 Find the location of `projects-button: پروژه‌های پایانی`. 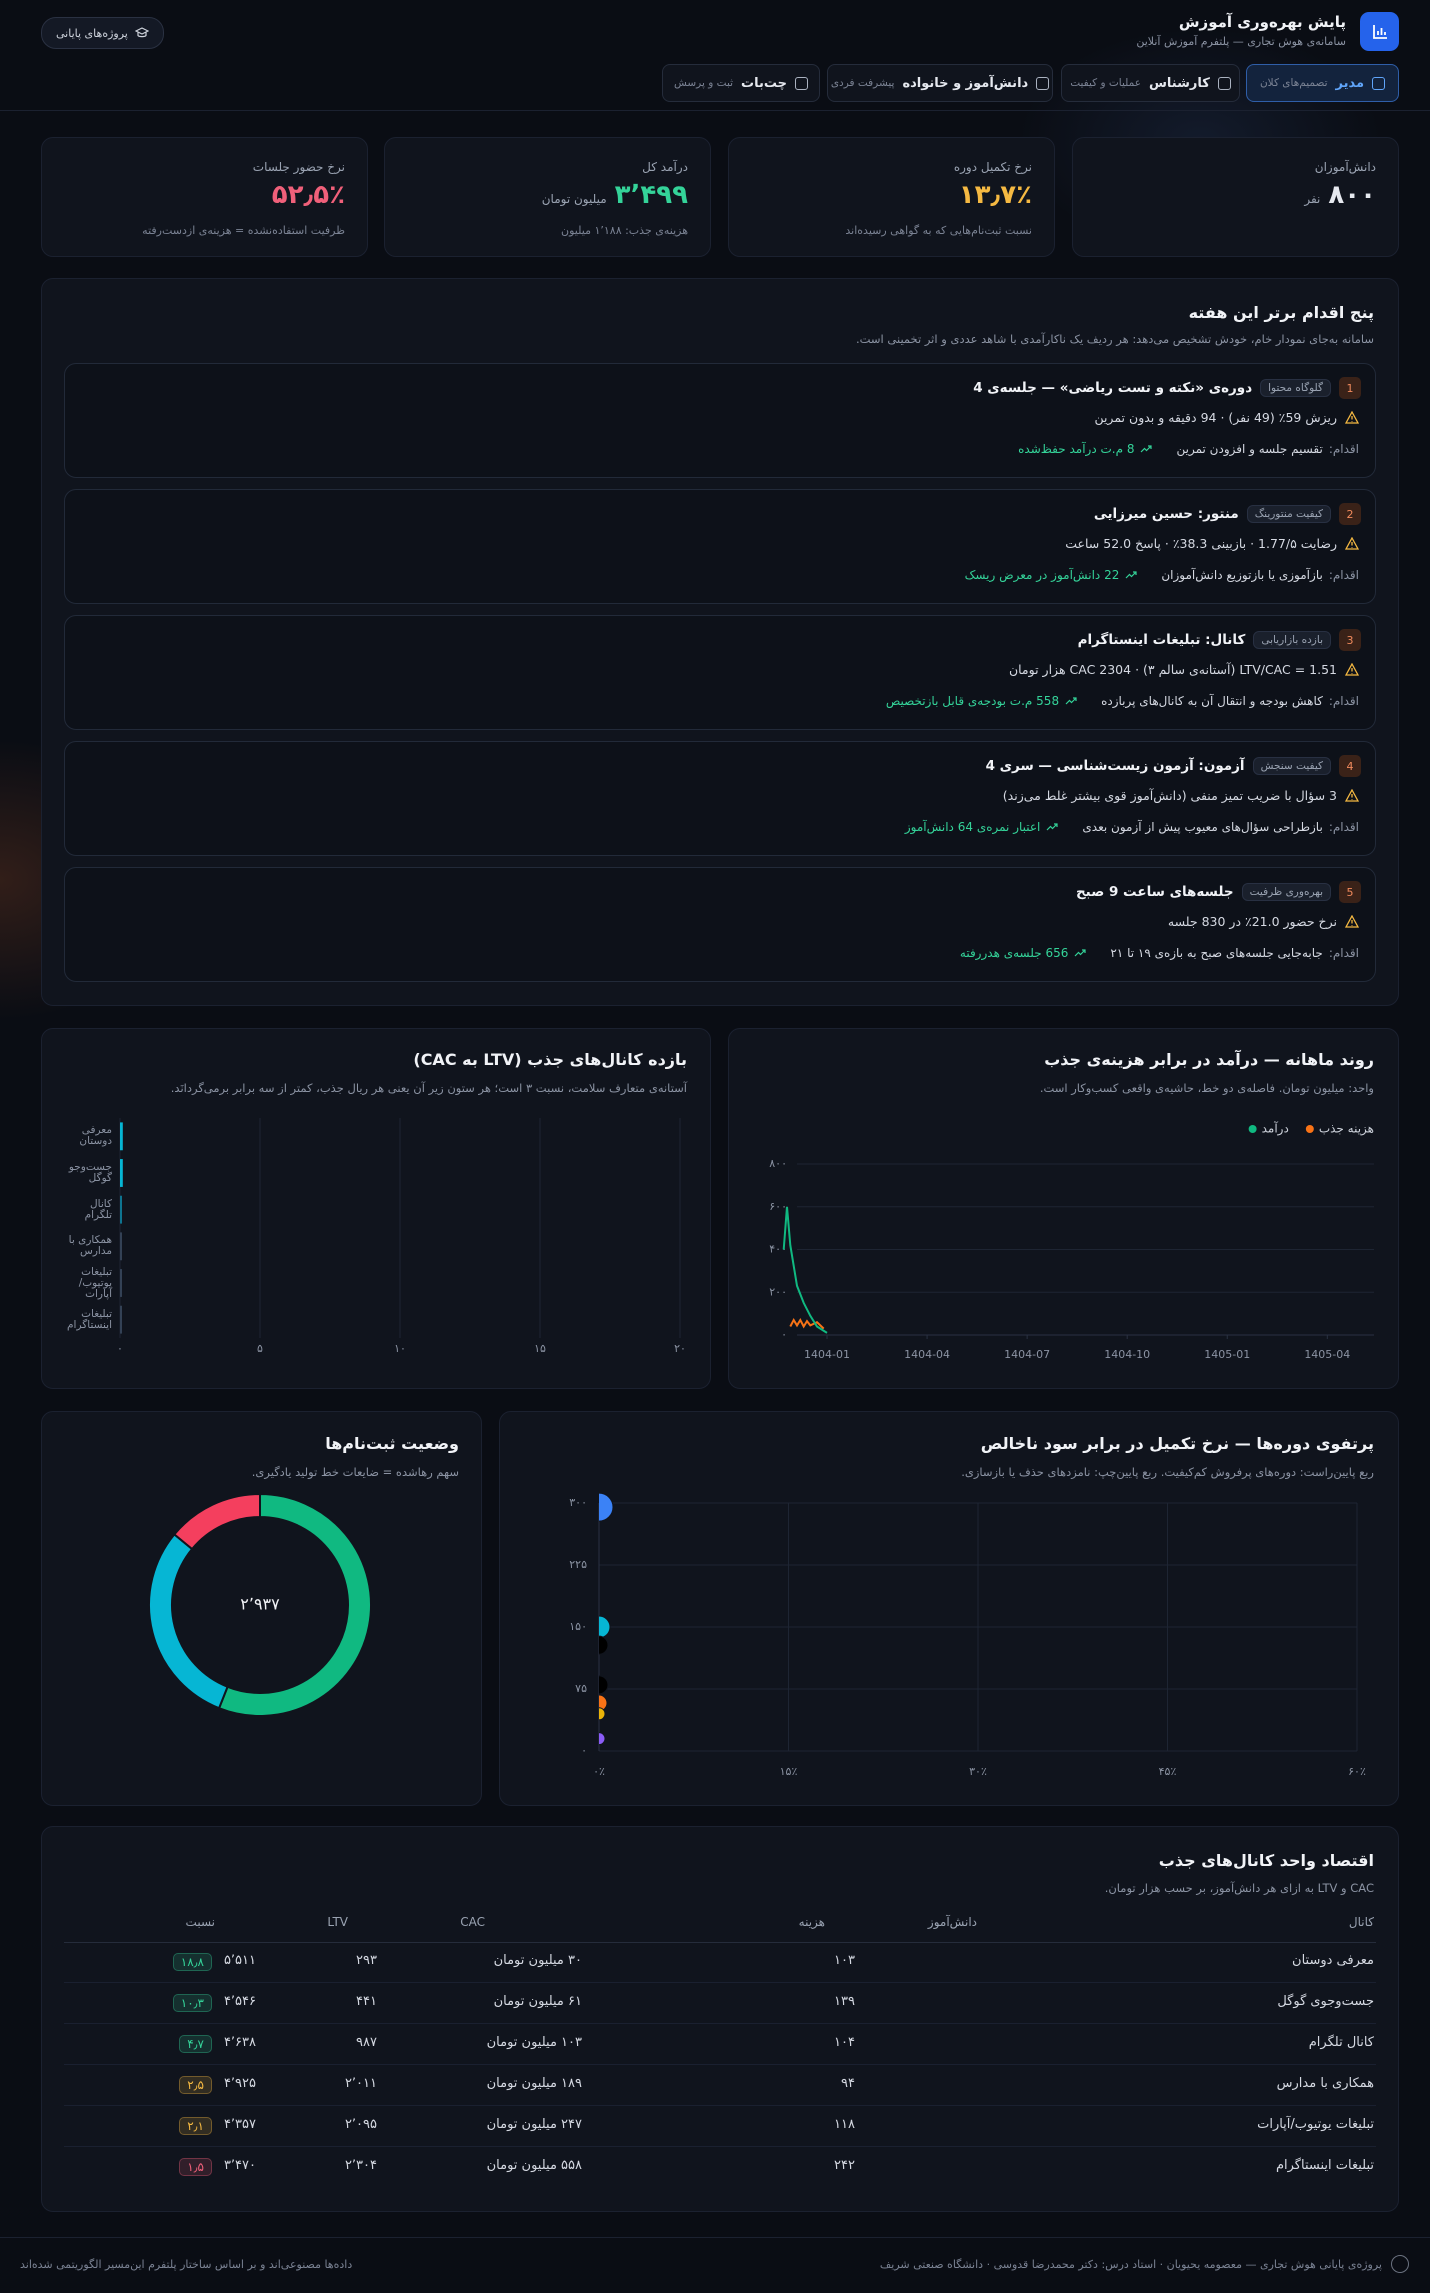

projects-button: پروژه‌های پایانی is located at coordinates (102, 33).